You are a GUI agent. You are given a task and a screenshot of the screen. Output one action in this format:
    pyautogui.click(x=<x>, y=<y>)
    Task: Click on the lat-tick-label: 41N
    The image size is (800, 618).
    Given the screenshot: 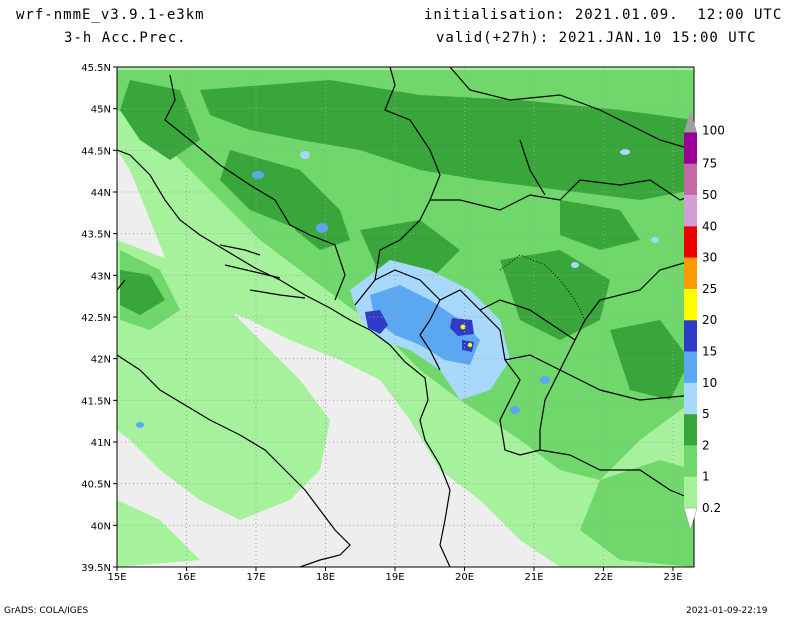 What is the action you would take?
    pyautogui.click(x=101, y=443)
    